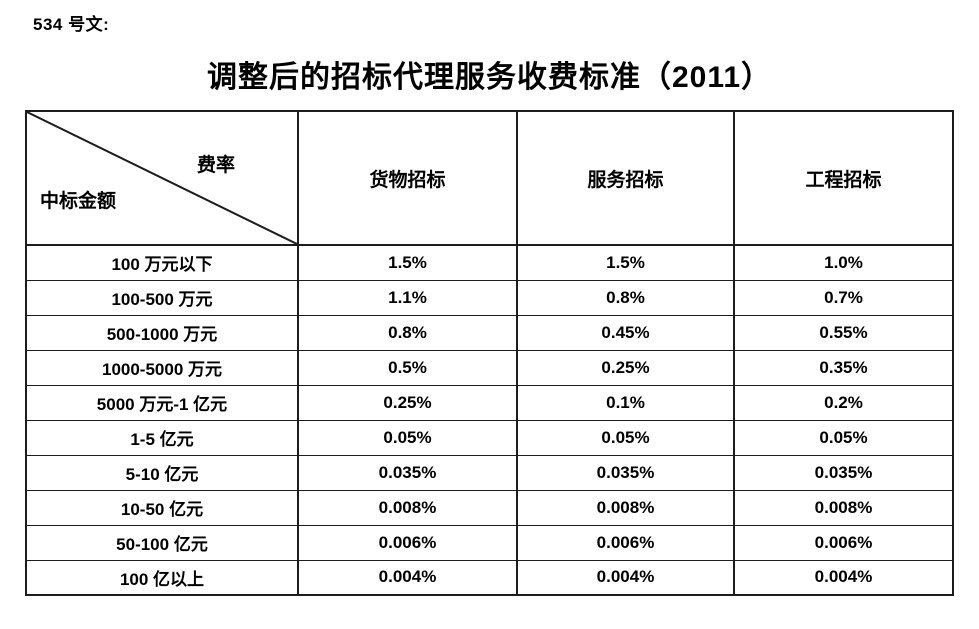 The width and height of the screenshot is (979, 629). I want to click on table-row: 100 万元以下 1.5% 1.5% 1.0%, so click(489, 262).